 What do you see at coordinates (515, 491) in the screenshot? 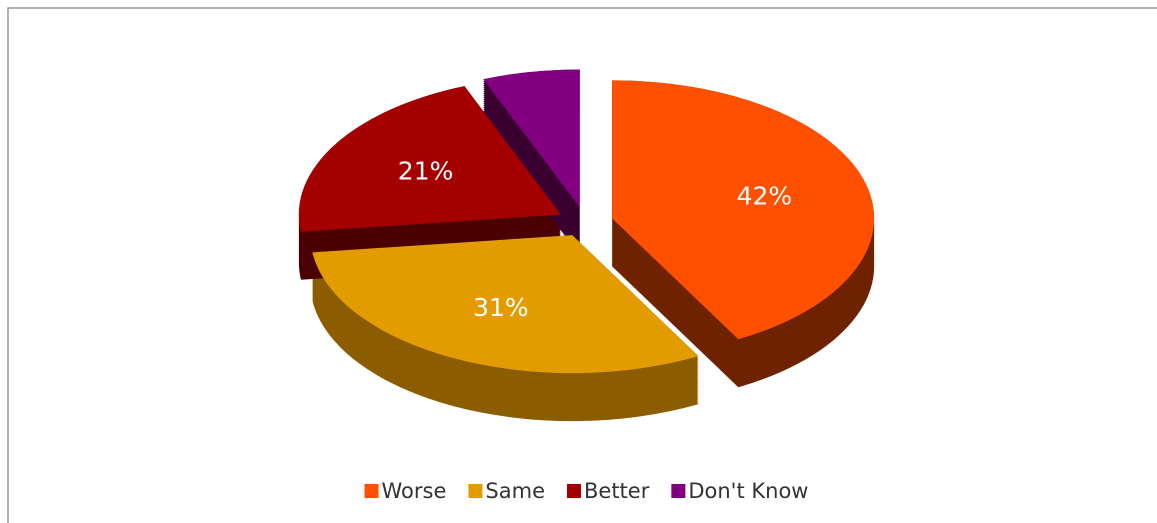
I see `legend-label: Same` at bounding box center [515, 491].